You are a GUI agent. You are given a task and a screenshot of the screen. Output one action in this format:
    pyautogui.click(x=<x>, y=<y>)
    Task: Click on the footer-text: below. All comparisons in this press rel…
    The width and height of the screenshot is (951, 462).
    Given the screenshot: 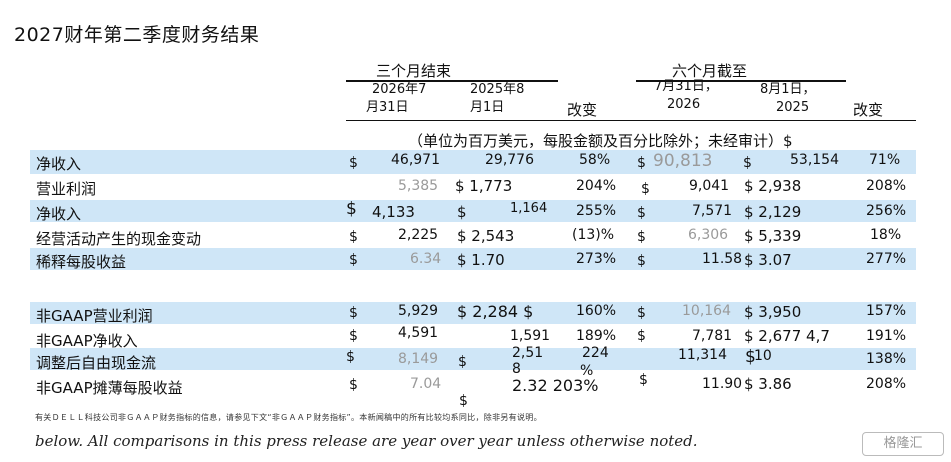 What is the action you would take?
    pyautogui.click(x=366, y=441)
    